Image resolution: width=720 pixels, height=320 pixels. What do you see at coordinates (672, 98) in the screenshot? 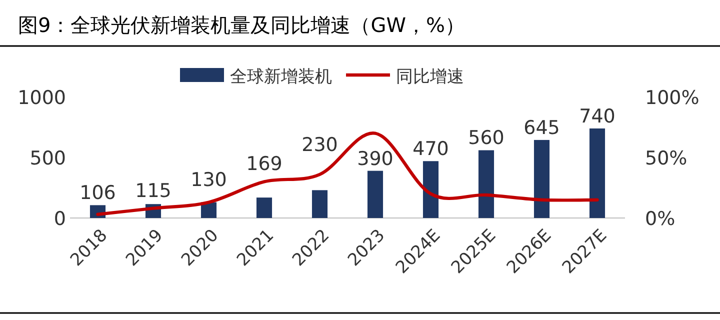
I see `y2-tick-label: 100%` at bounding box center [672, 98].